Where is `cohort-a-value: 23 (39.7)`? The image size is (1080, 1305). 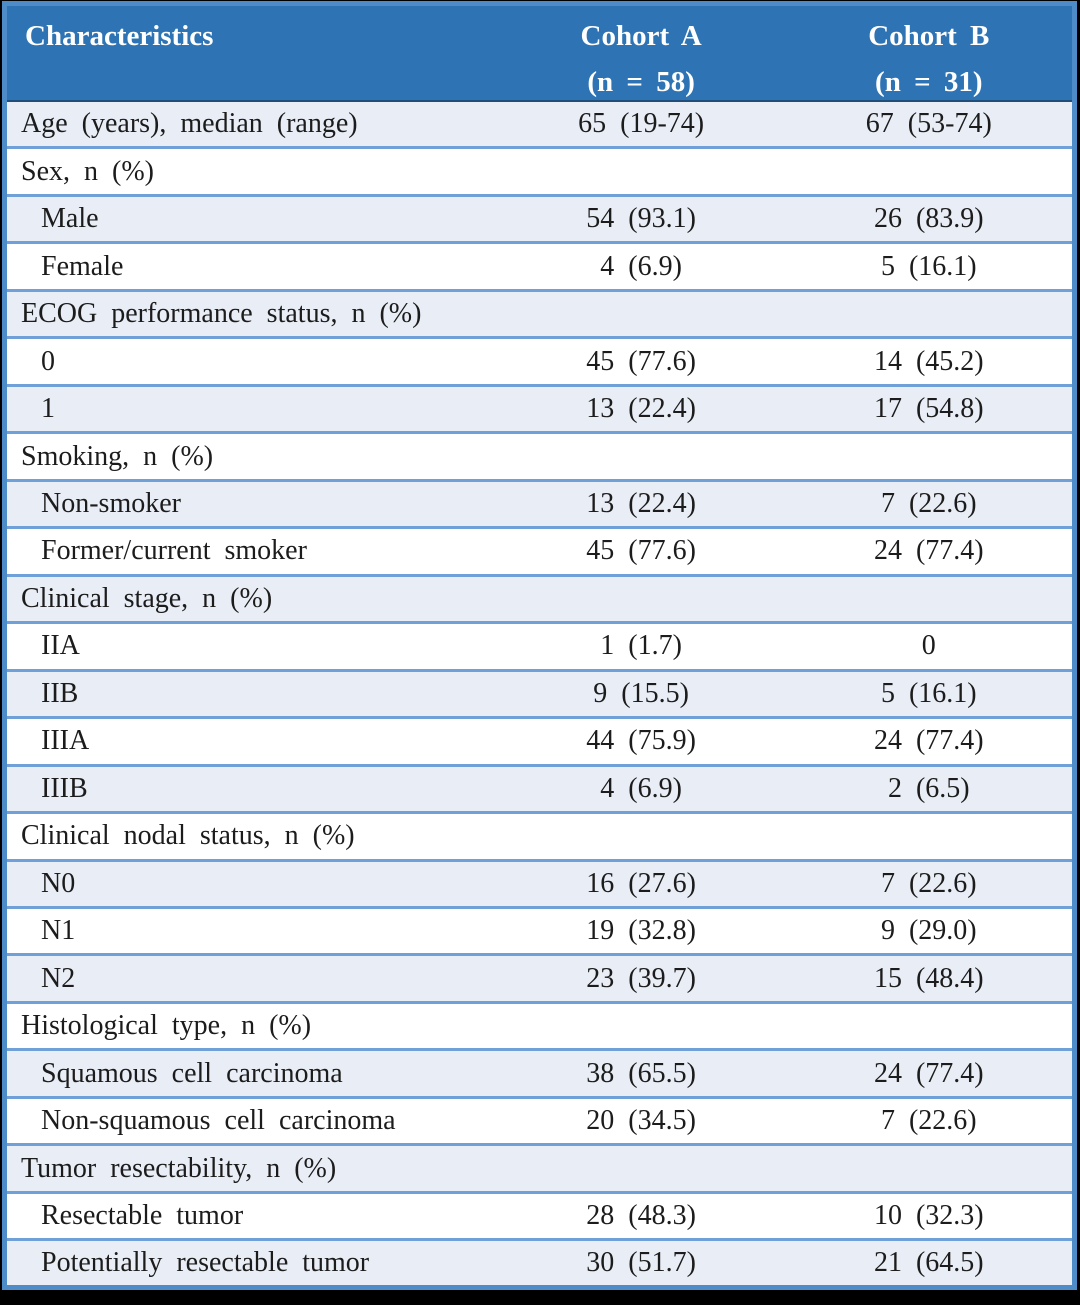
cohort-a-value: 23 (39.7) is located at coordinates (641, 978).